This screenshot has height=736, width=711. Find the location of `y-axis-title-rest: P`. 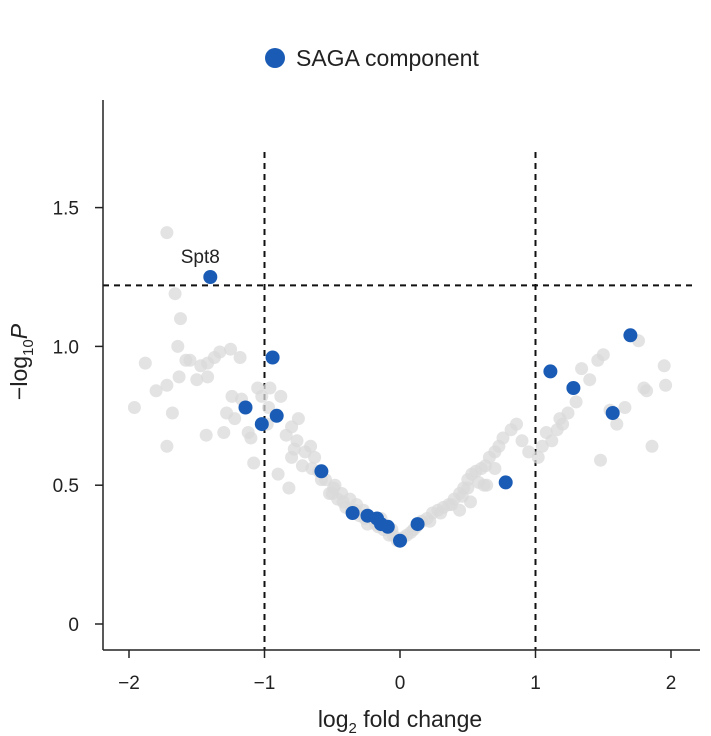

y-axis-title-rest: P is located at coordinates (19, 331).